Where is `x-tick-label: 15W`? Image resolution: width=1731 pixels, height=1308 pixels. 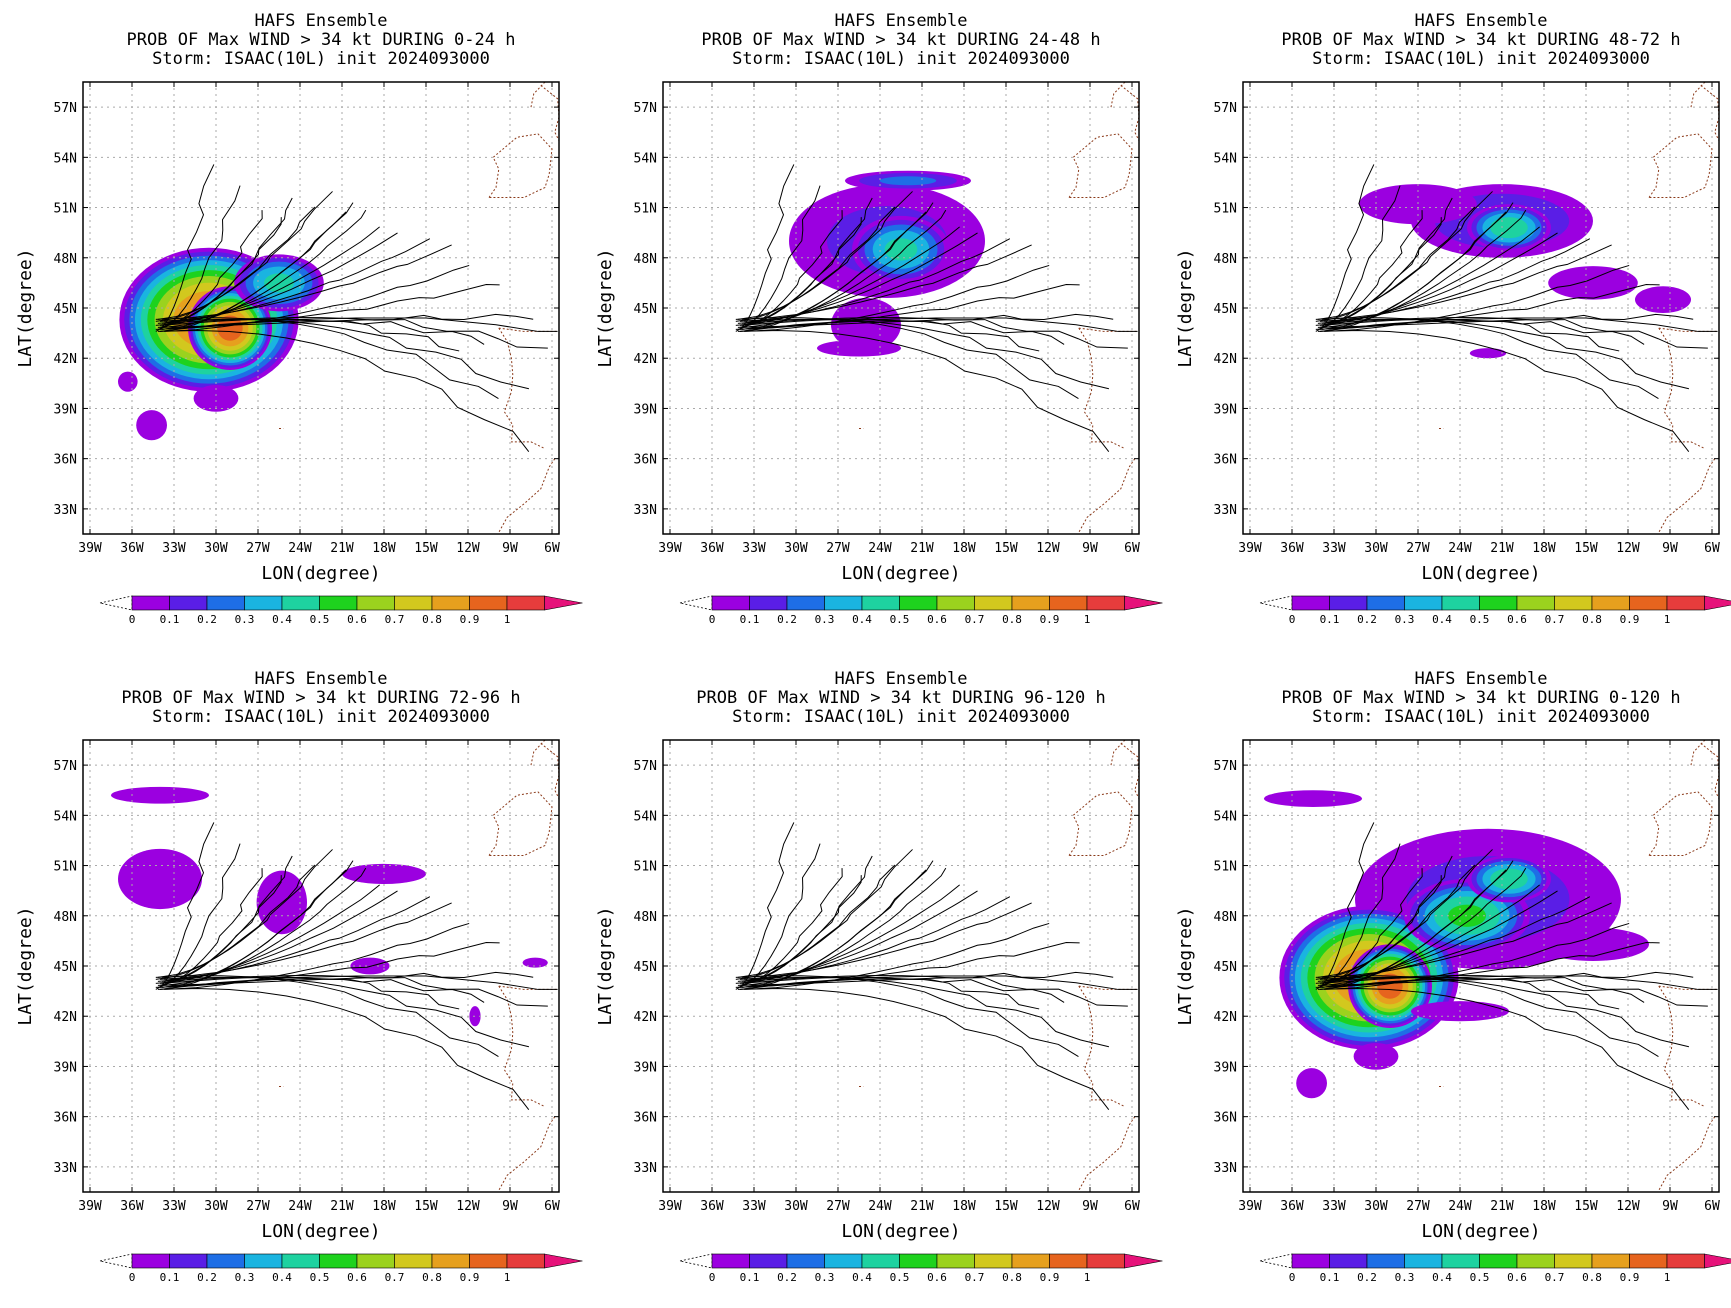 x-tick-label: 15W is located at coordinates (1006, 548).